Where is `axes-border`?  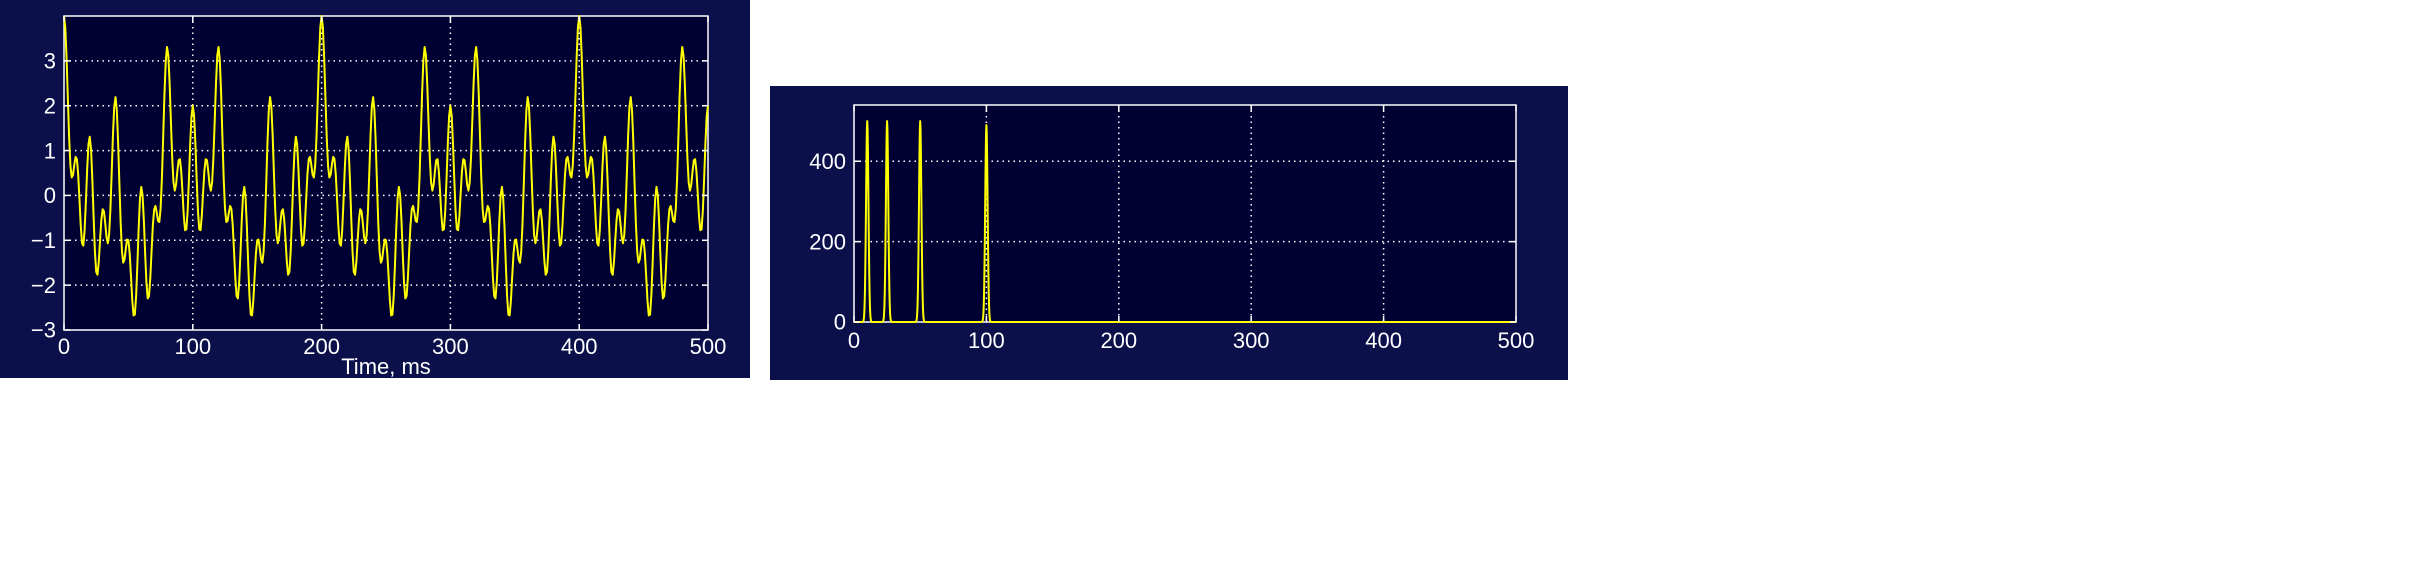
axes-border is located at coordinates (386, 173).